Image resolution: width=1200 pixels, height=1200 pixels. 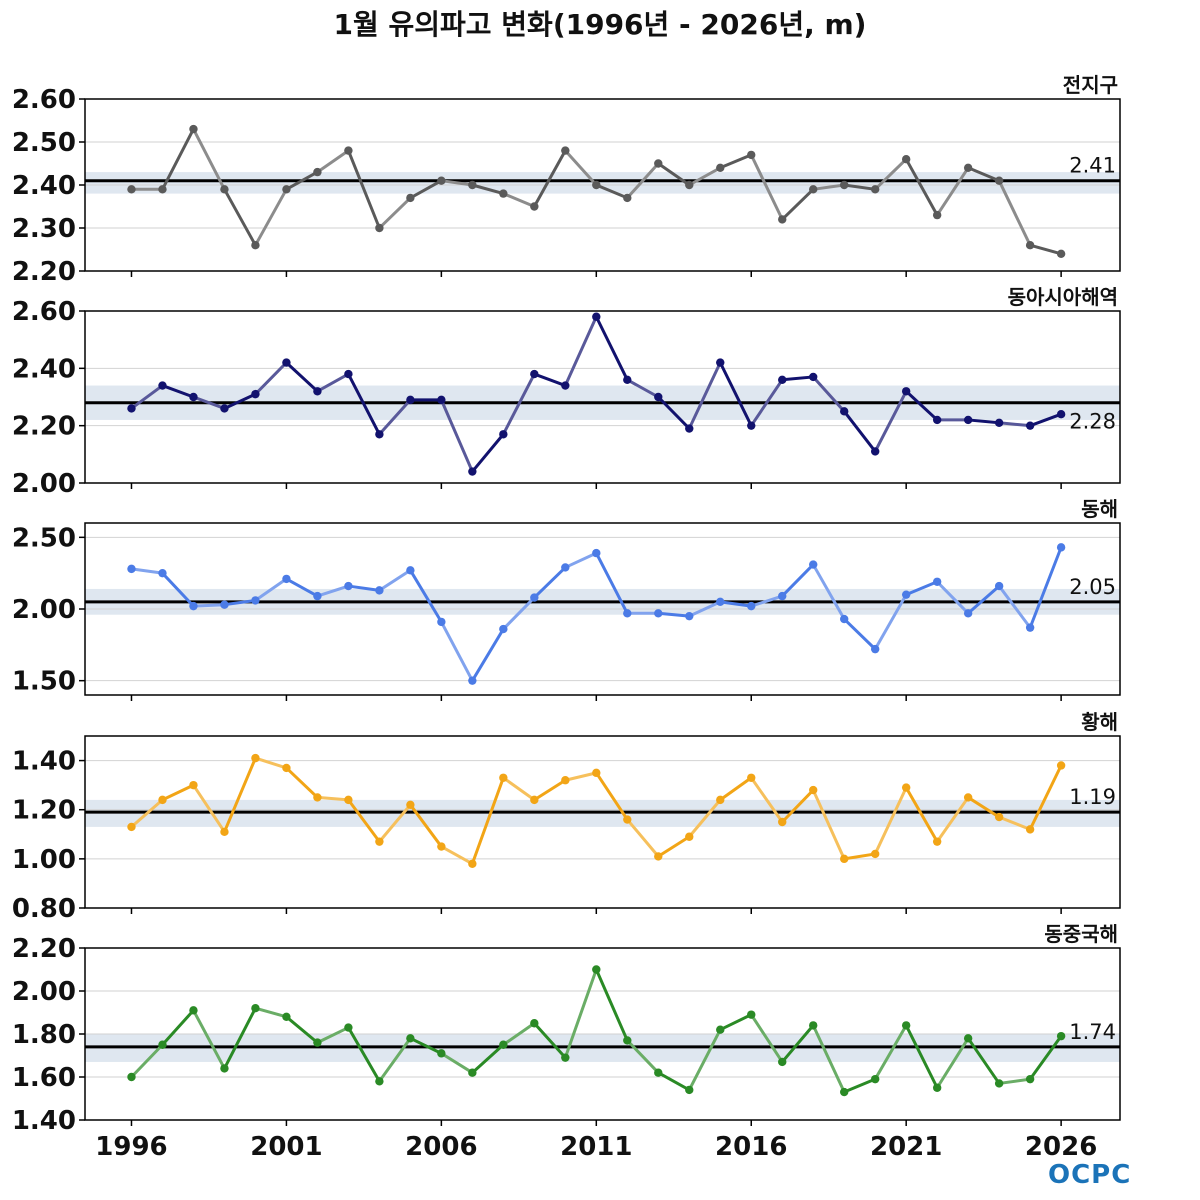 I want to click on data-point-2002, so click(x=317, y=797).